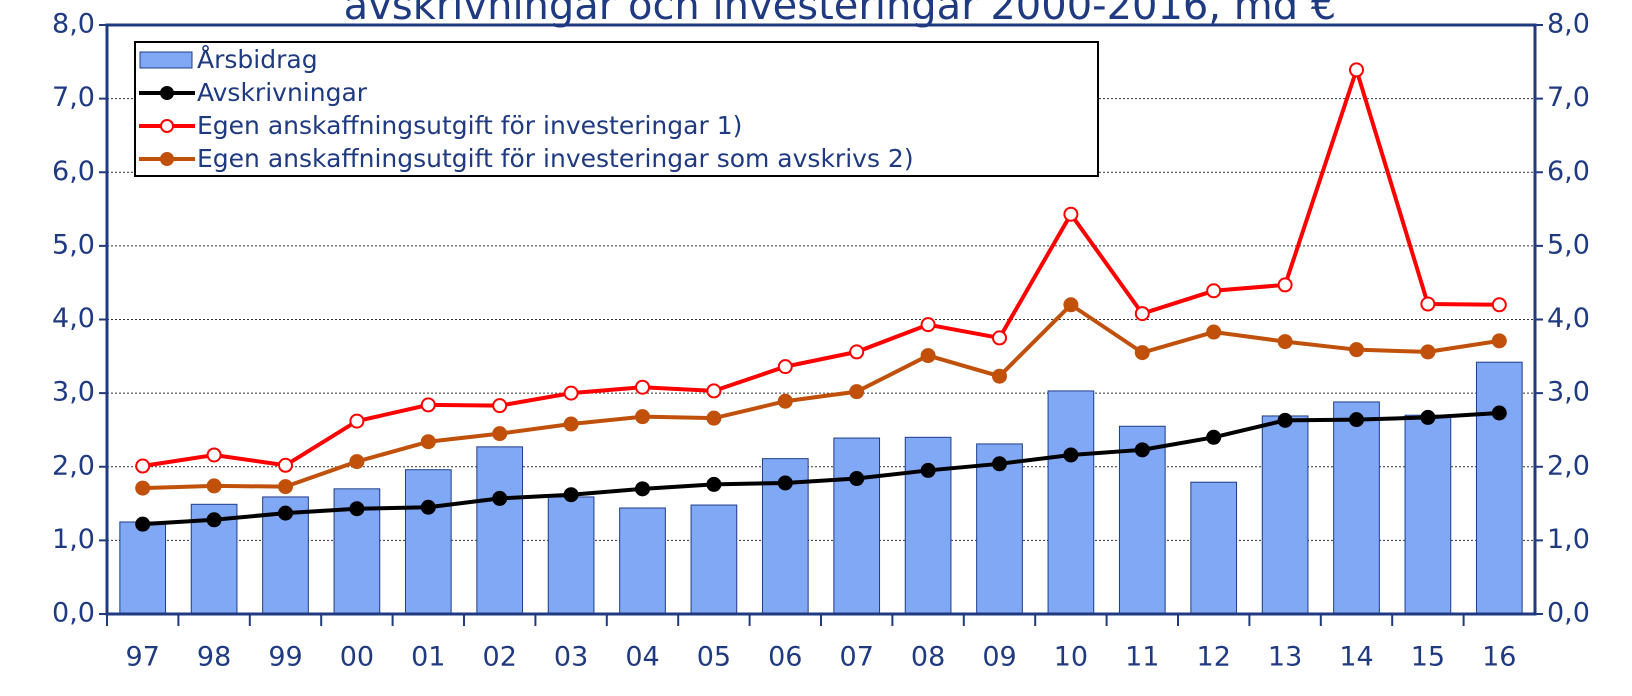 The width and height of the screenshot is (1632, 696). What do you see at coordinates (282, 92) in the screenshot?
I see `legend-label: Avskrivningar` at bounding box center [282, 92].